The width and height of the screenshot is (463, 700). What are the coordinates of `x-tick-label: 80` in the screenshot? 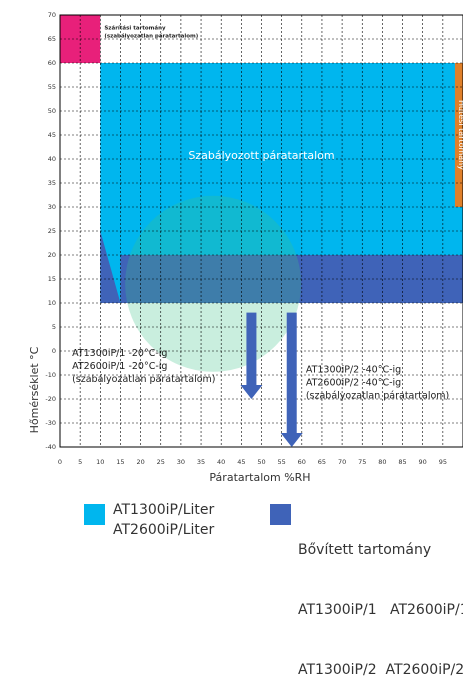 It's located at (382, 462).